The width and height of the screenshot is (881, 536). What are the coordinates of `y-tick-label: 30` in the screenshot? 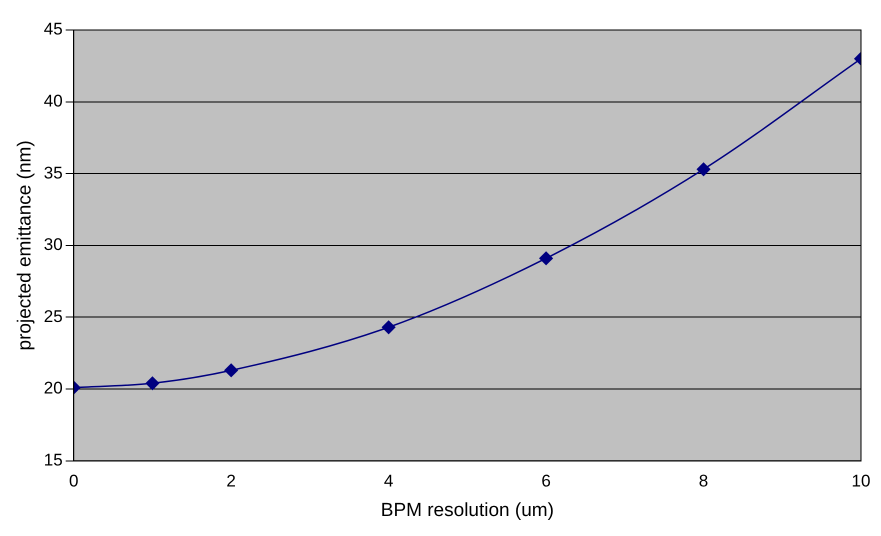 It's located at (53, 244).